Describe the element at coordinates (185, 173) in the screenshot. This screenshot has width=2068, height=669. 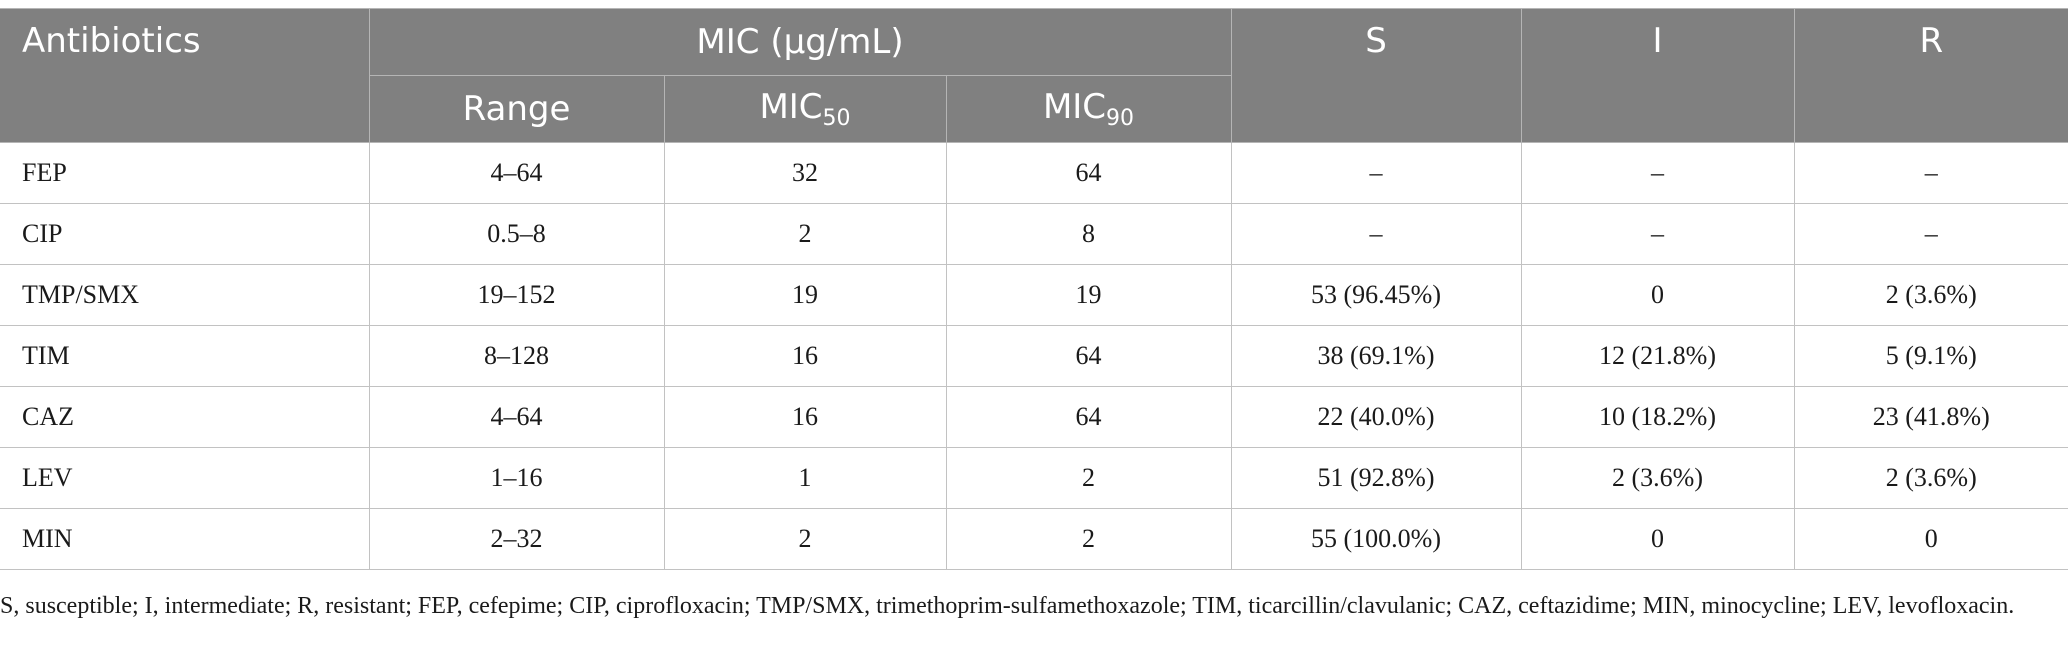
I see `cell-antibiotic: FEP` at that location.